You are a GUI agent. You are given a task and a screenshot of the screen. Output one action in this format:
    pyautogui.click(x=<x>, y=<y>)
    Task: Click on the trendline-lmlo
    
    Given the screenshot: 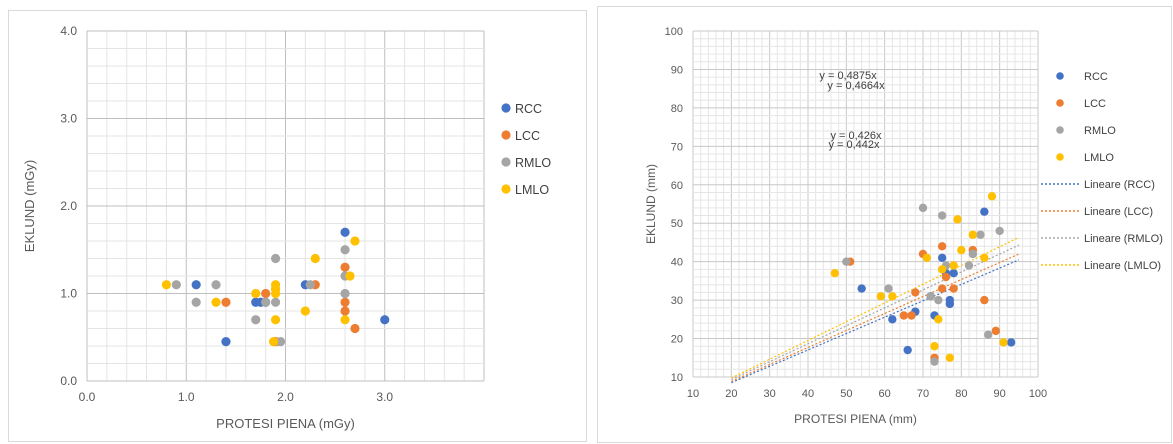 What is the action you would take?
    pyautogui.click(x=875, y=307)
    